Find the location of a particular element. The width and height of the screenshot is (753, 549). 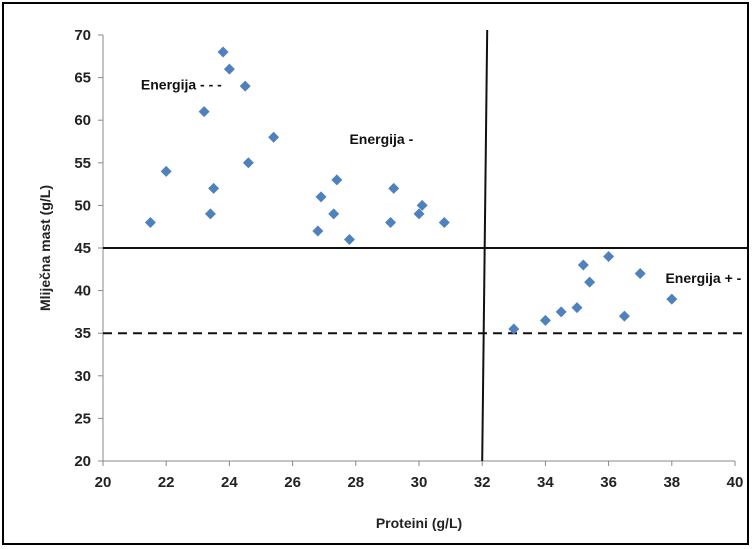

y-tick-label: 40 is located at coordinates (82, 291).